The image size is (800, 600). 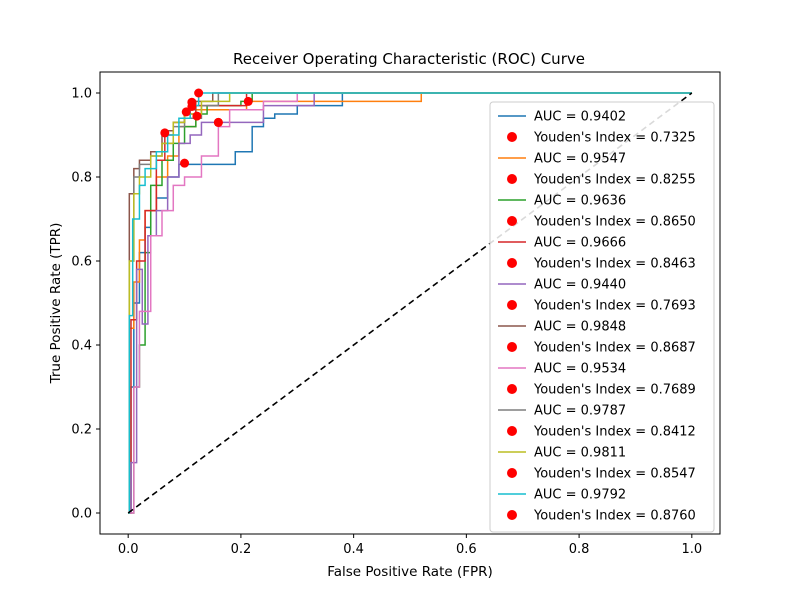 What do you see at coordinates (81, 262) in the screenshot?
I see `y-tick-label: 0.6` at bounding box center [81, 262].